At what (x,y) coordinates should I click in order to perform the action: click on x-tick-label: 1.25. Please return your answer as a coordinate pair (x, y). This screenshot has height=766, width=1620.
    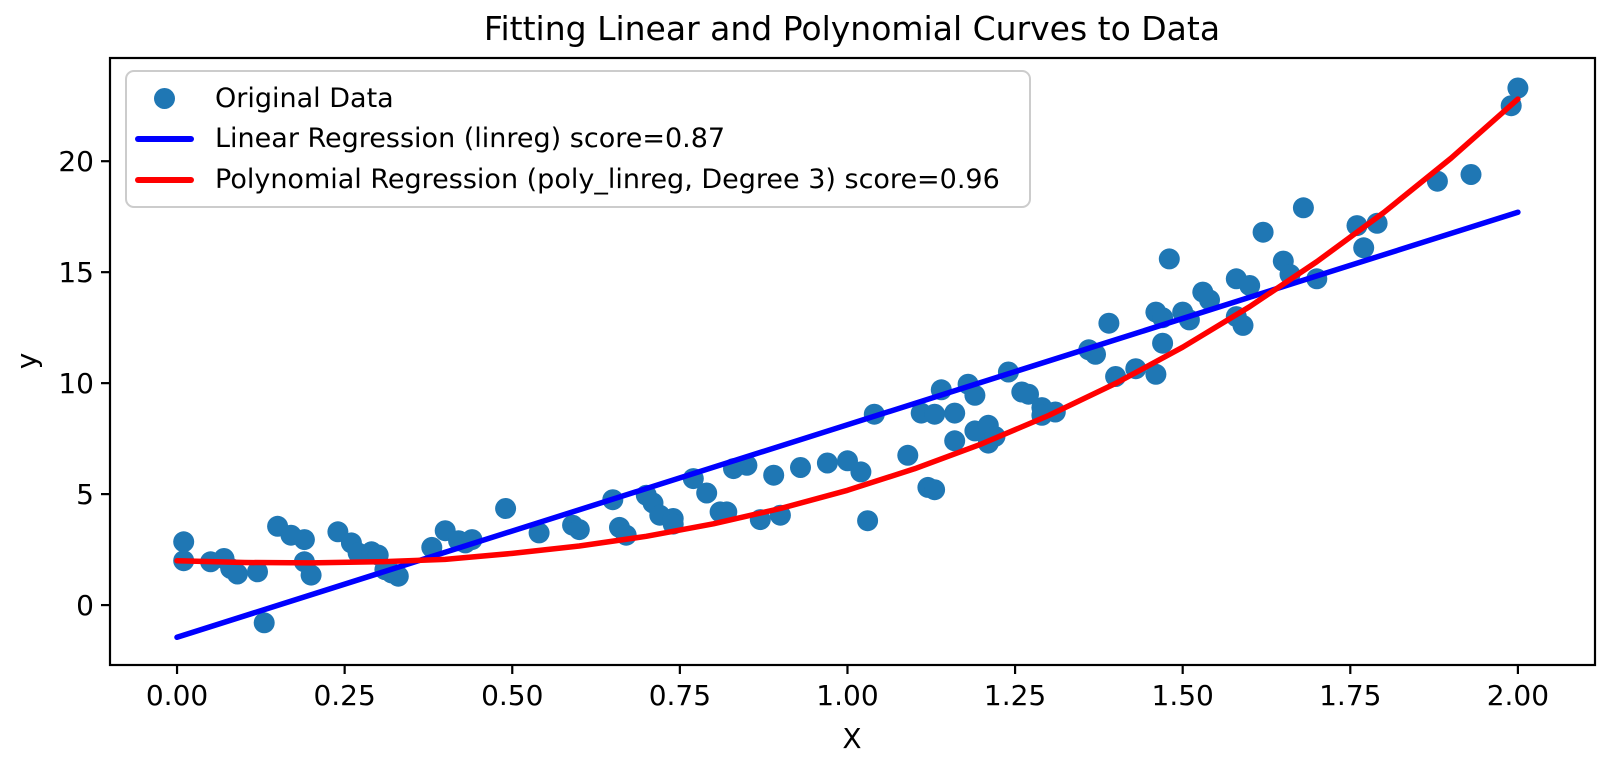
    Looking at the image, I should click on (1015, 695).